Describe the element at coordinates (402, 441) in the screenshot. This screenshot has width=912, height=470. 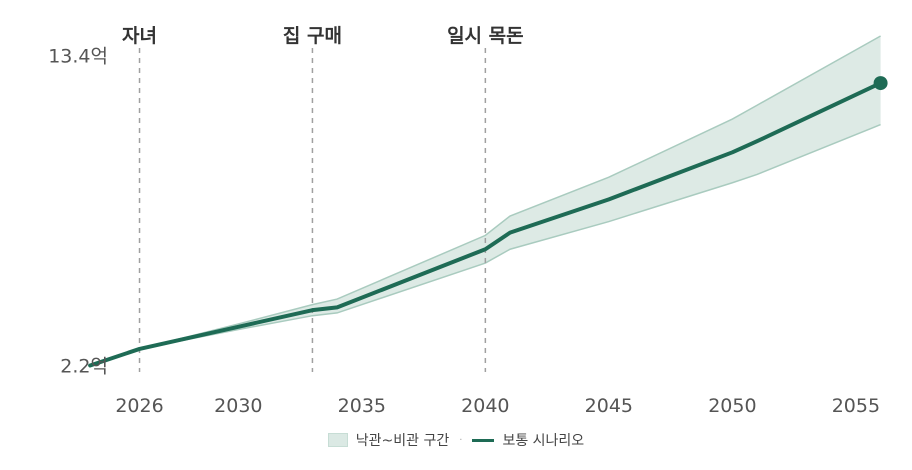
I see `legend-label-band: 낙관~비관 구간` at that location.